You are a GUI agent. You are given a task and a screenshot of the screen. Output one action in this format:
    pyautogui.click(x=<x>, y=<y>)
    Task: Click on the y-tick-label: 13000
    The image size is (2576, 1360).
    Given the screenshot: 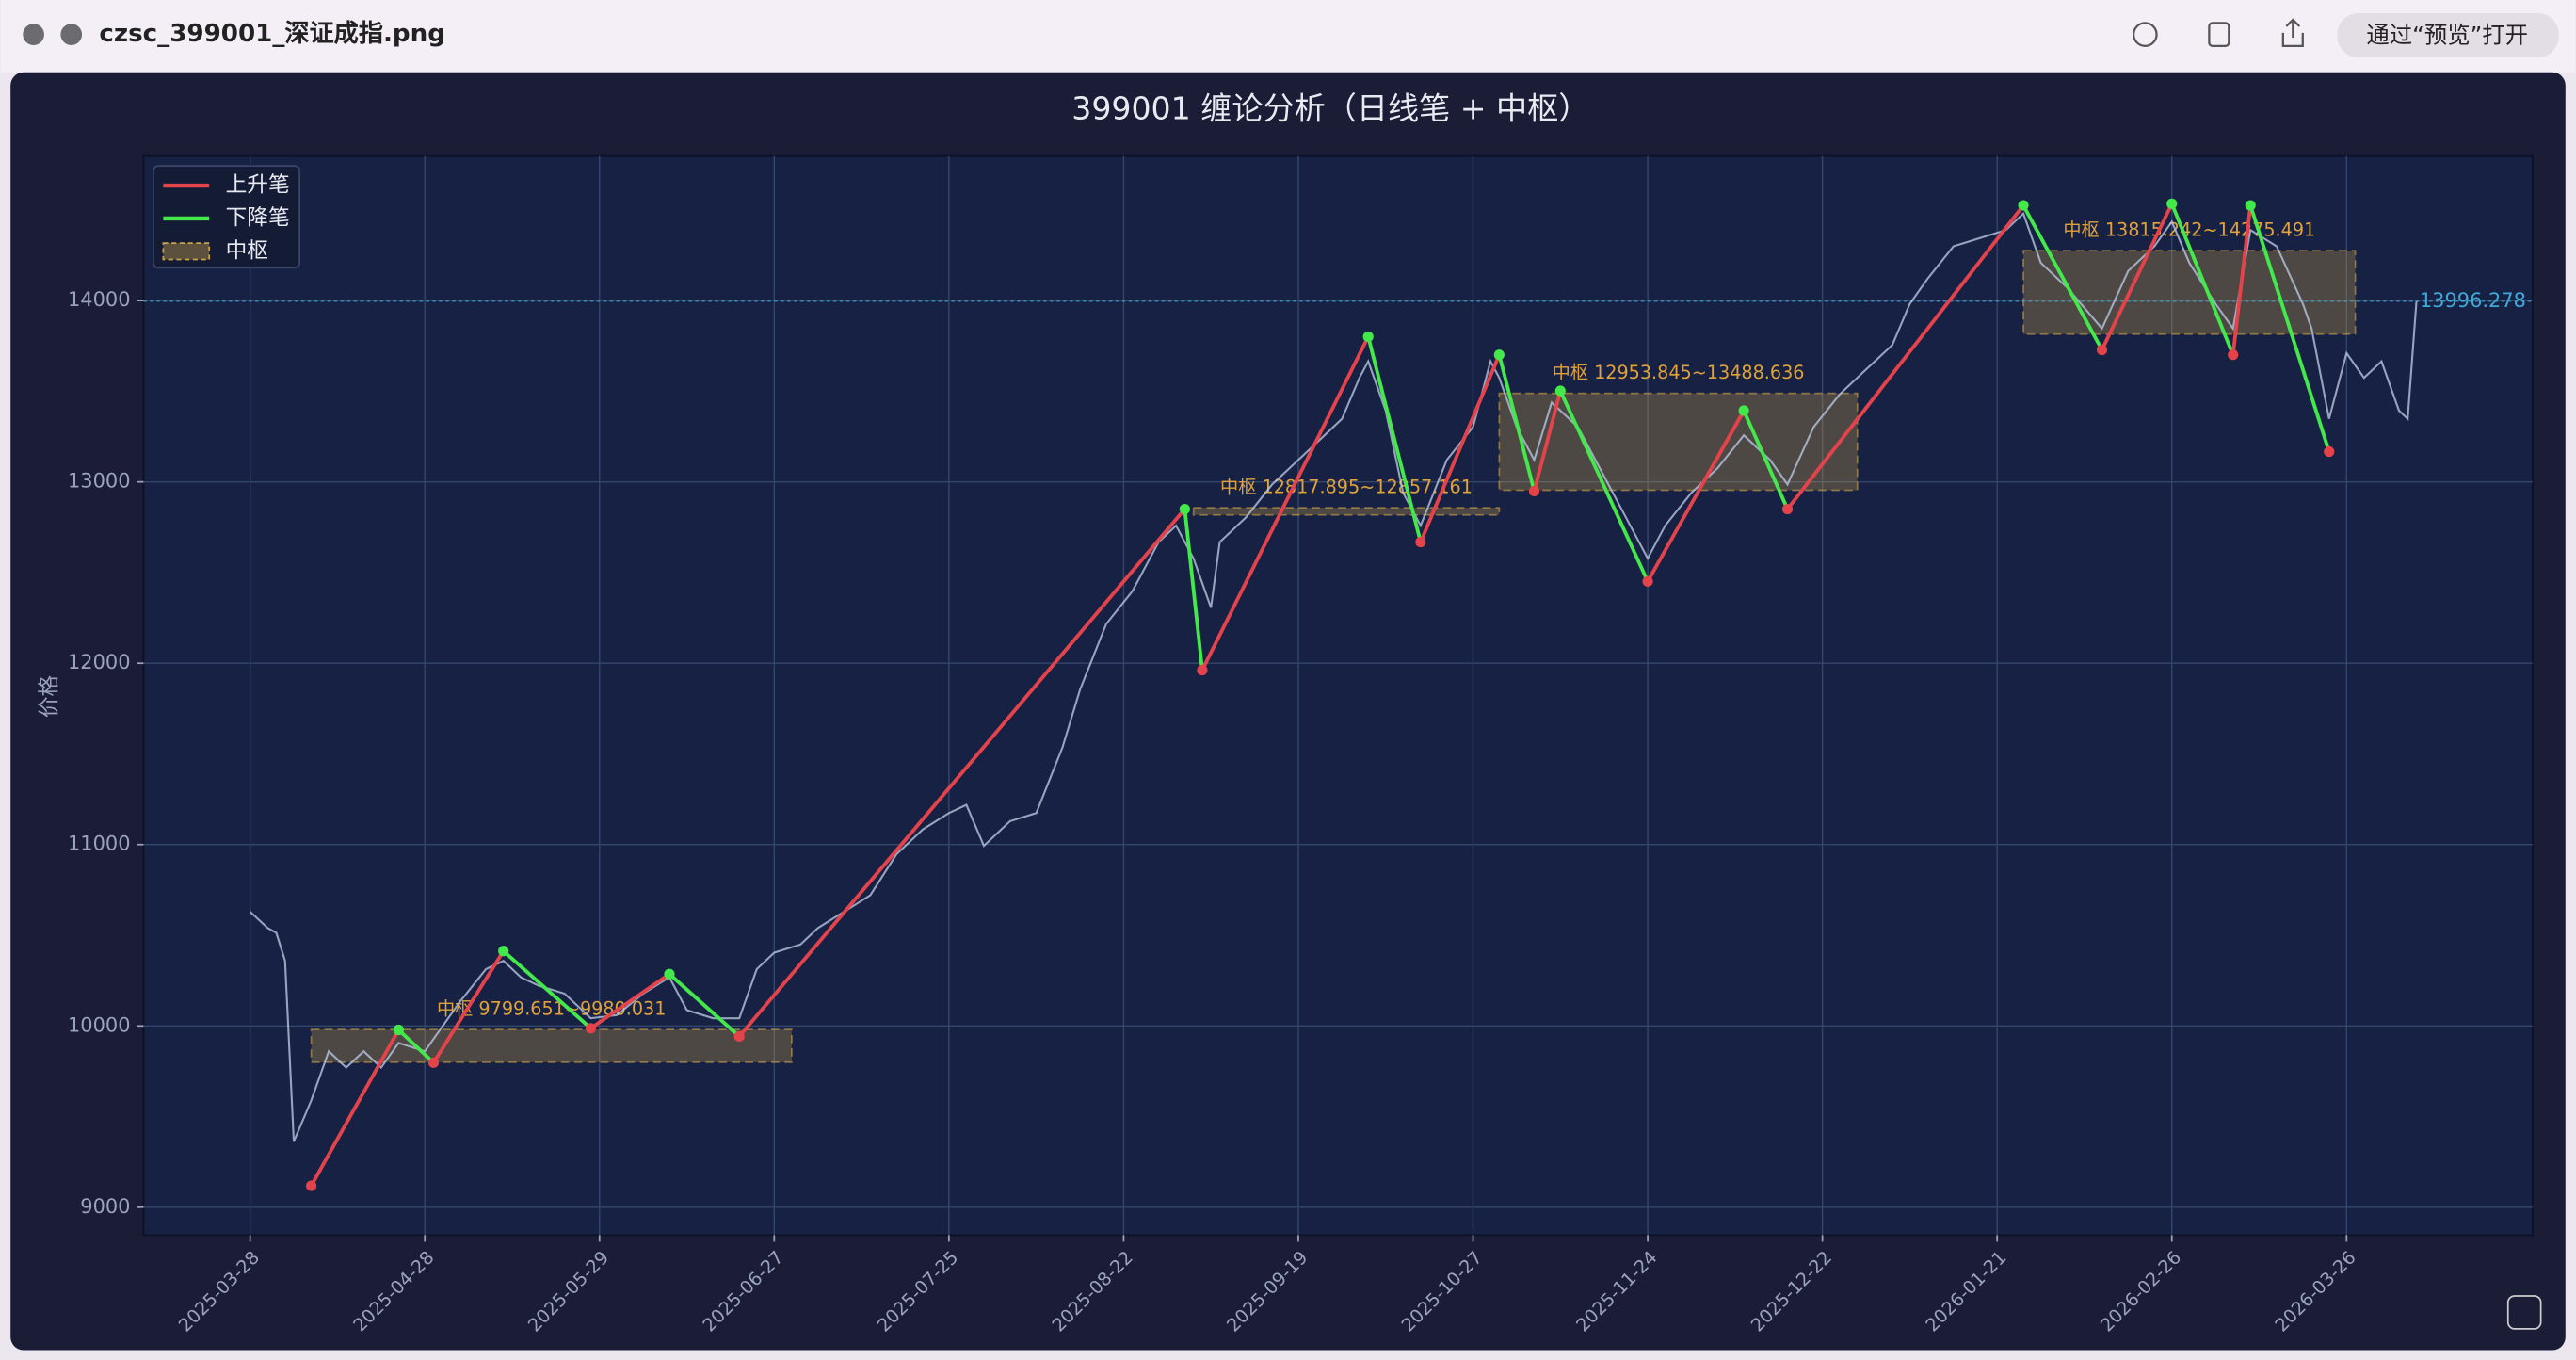 What is the action you would take?
    pyautogui.click(x=99, y=481)
    